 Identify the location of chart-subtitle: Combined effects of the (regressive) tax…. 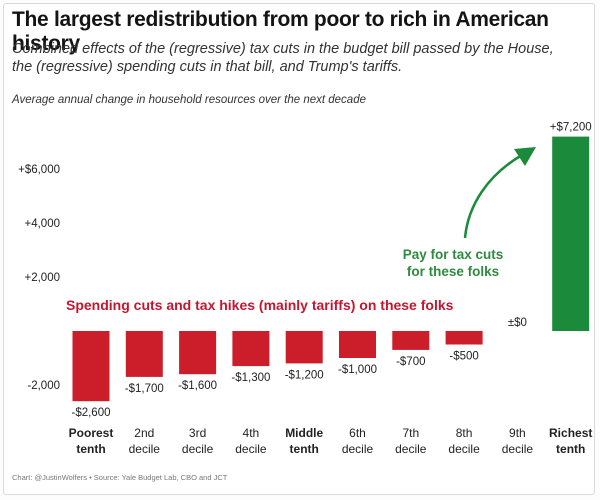
(302, 58).